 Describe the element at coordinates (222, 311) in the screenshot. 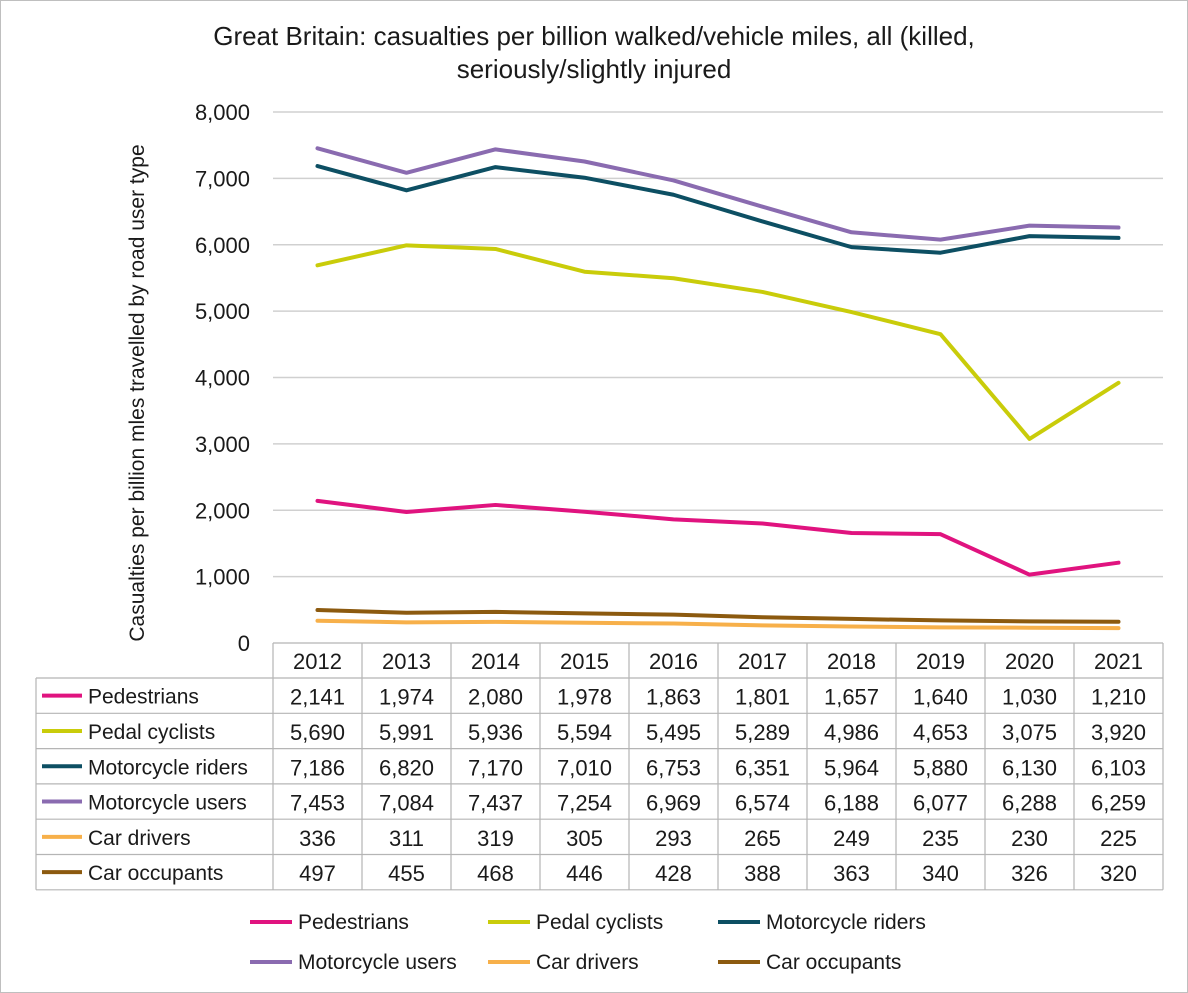

I see `y-tick-label: 5,000` at that location.